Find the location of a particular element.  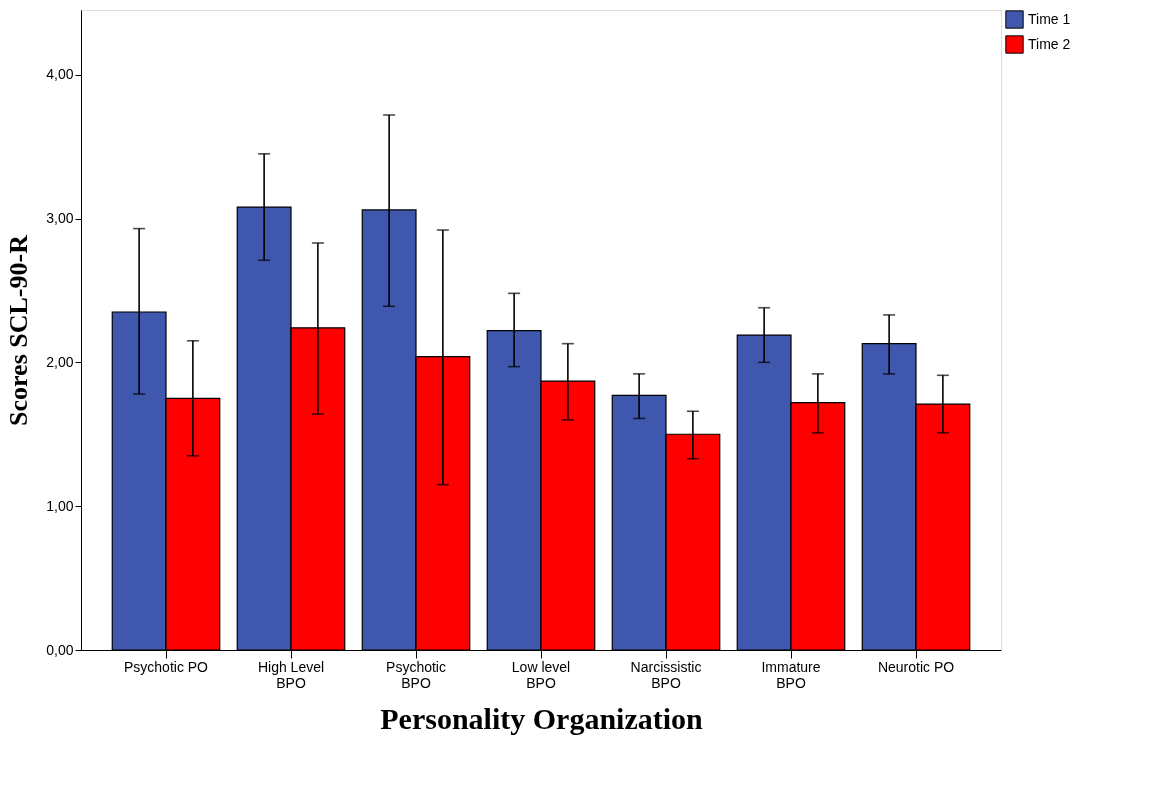

x-tick-label: Narcissistic BPO is located at coordinates (666, 674).